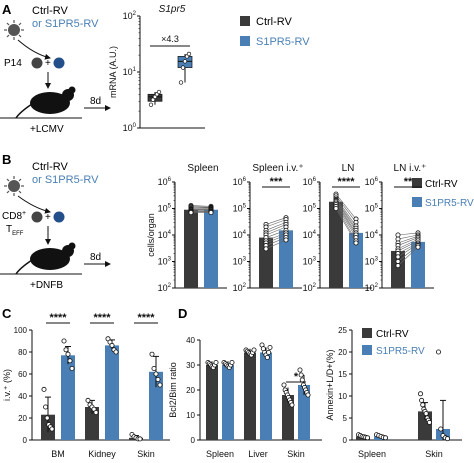 The height and width of the screenshot is (463, 474). What do you see at coordinates (151, 235) in the screenshot?
I see `y-axis-label: cells/organ` at bounding box center [151, 235].